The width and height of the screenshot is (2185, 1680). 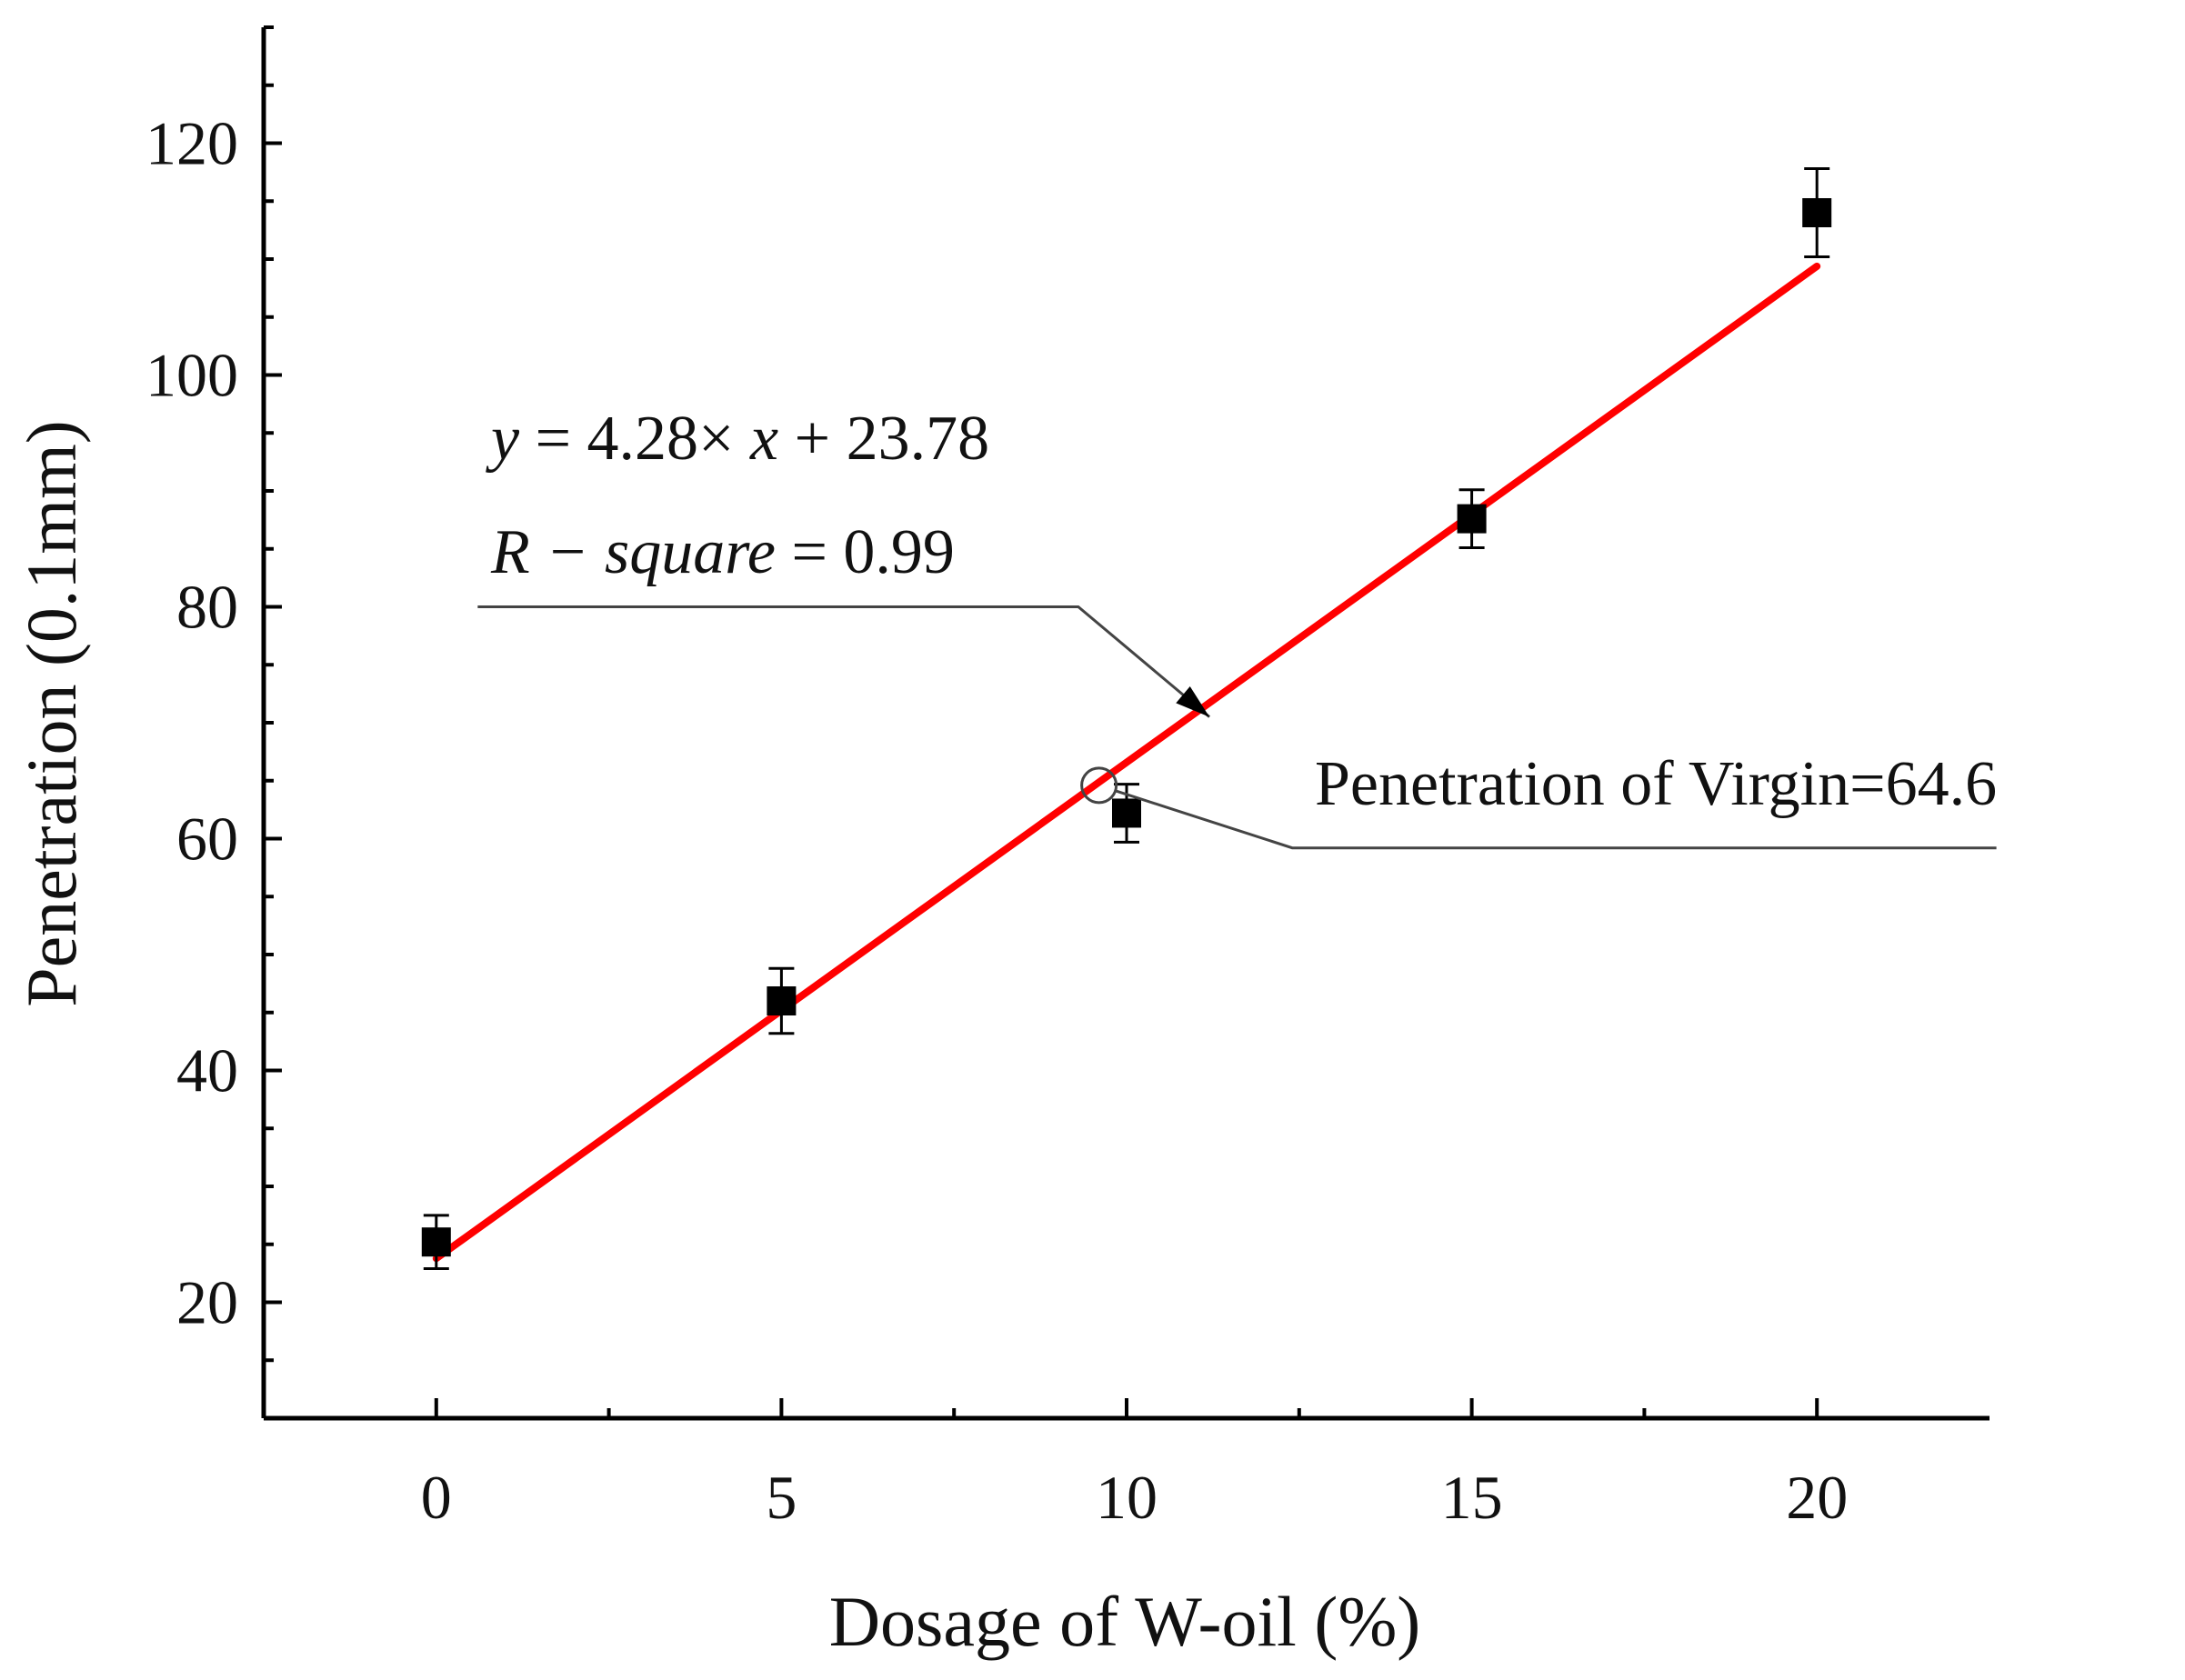 What do you see at coordinates (844, 662) in the screenshot?
I see `fit-leader-line` at bounding box center [844, 662].